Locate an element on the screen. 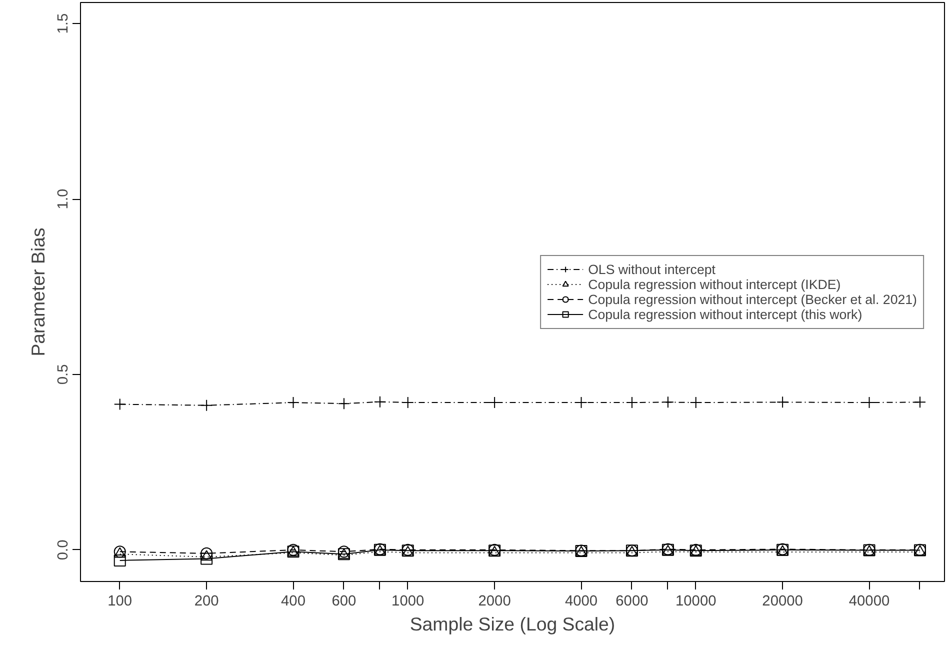 This screenshot has height=661, width=946. x-tick-label: 40000 is located at coordinates (869, 602).